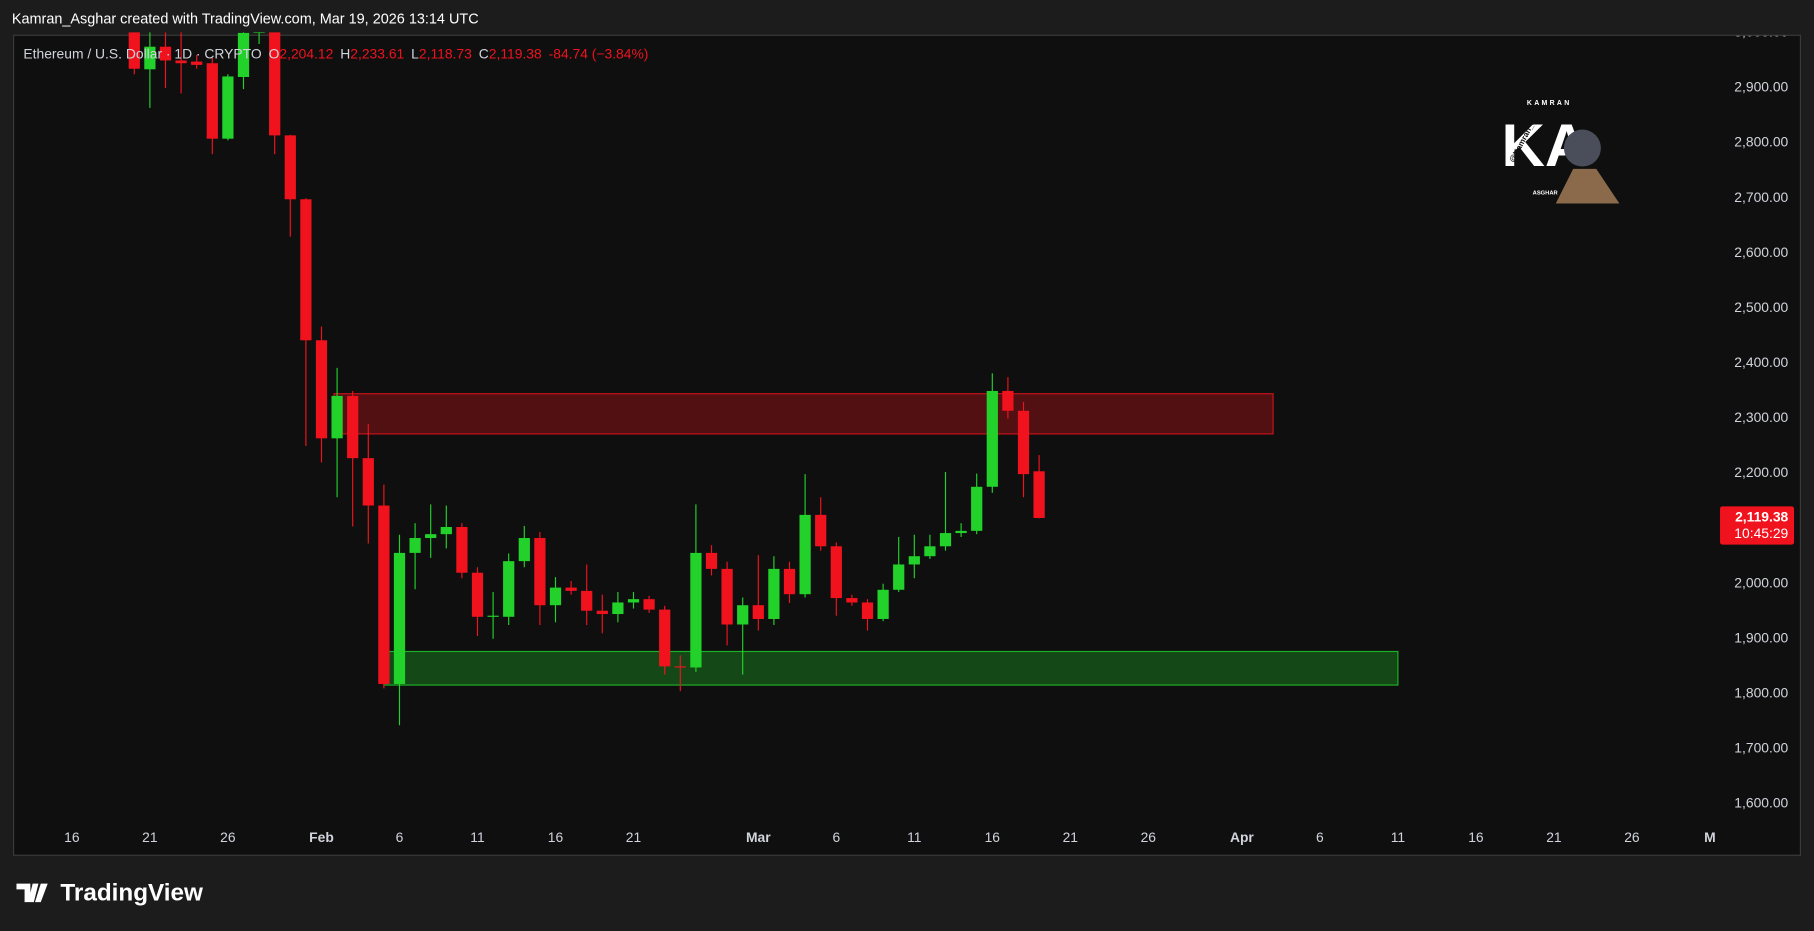 The width and height of the screenshot is (1814, 931). Describe the element at coordinates (1761, 87) in the screenshot. I see `y-tick-label: 2,900.00` at that location.